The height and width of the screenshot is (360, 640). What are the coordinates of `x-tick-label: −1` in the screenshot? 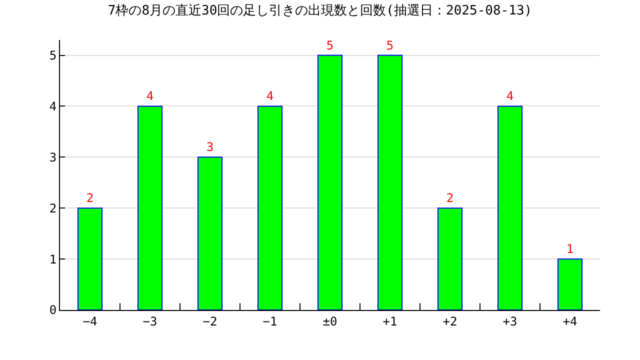 It's located at (270, 321).